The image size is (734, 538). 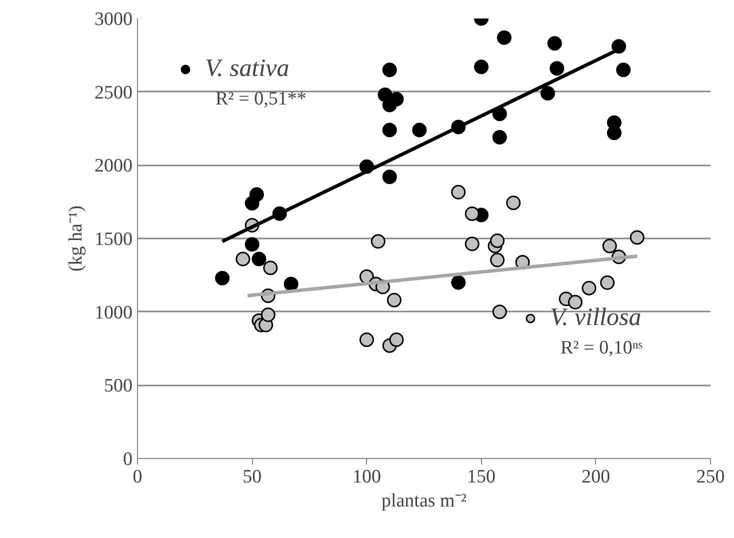 I want to click on y-tick-label: 2500, so click(x=113, y=93).